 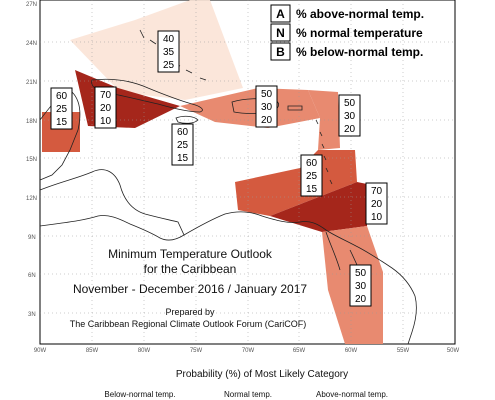 What do you see at coordinates (31, 83) in the screenshot?
I see `lat-tick: 21N` at bounding box center [31, 83].